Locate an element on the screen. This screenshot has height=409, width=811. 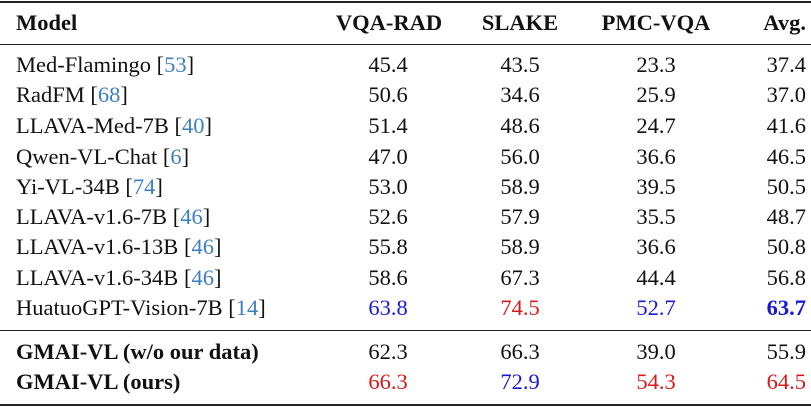
table-row: Qwen-VL-Chat [6] 47.0 56.0 36.6 46.5 is located at coordinates (405, 157).